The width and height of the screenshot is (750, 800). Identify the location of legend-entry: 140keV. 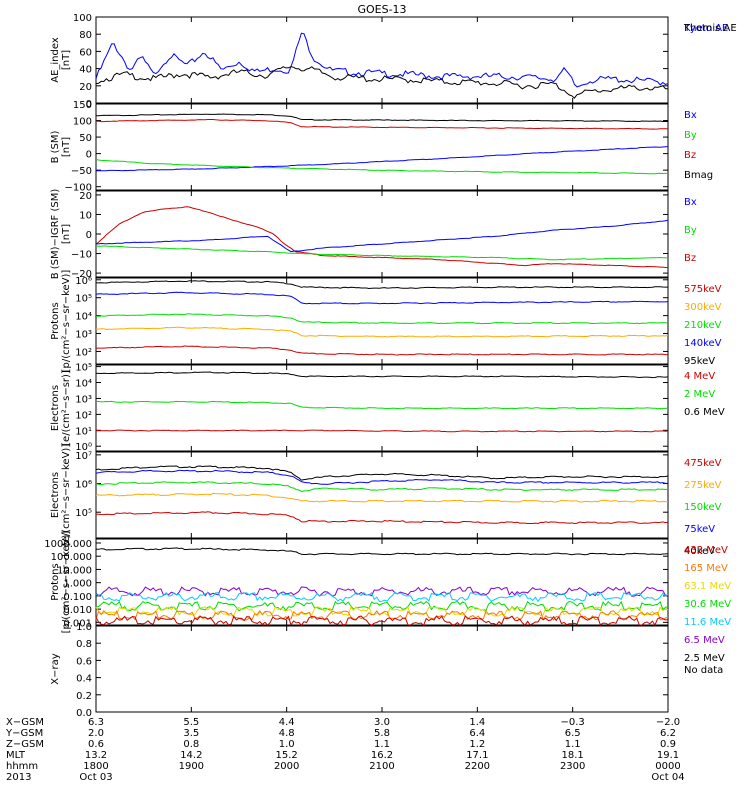
(703, 343).